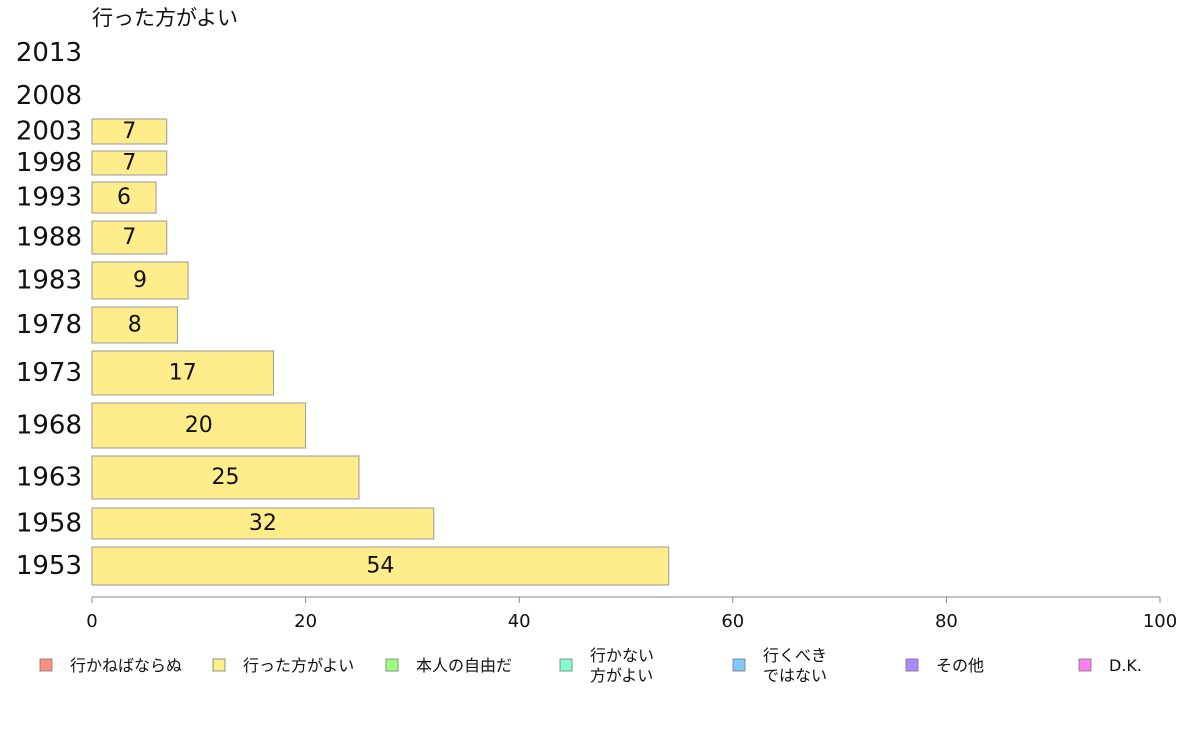  Describe the element at coordinates (49, 53) in the screenshot. I see `y-tick-label: 2013` at that location.